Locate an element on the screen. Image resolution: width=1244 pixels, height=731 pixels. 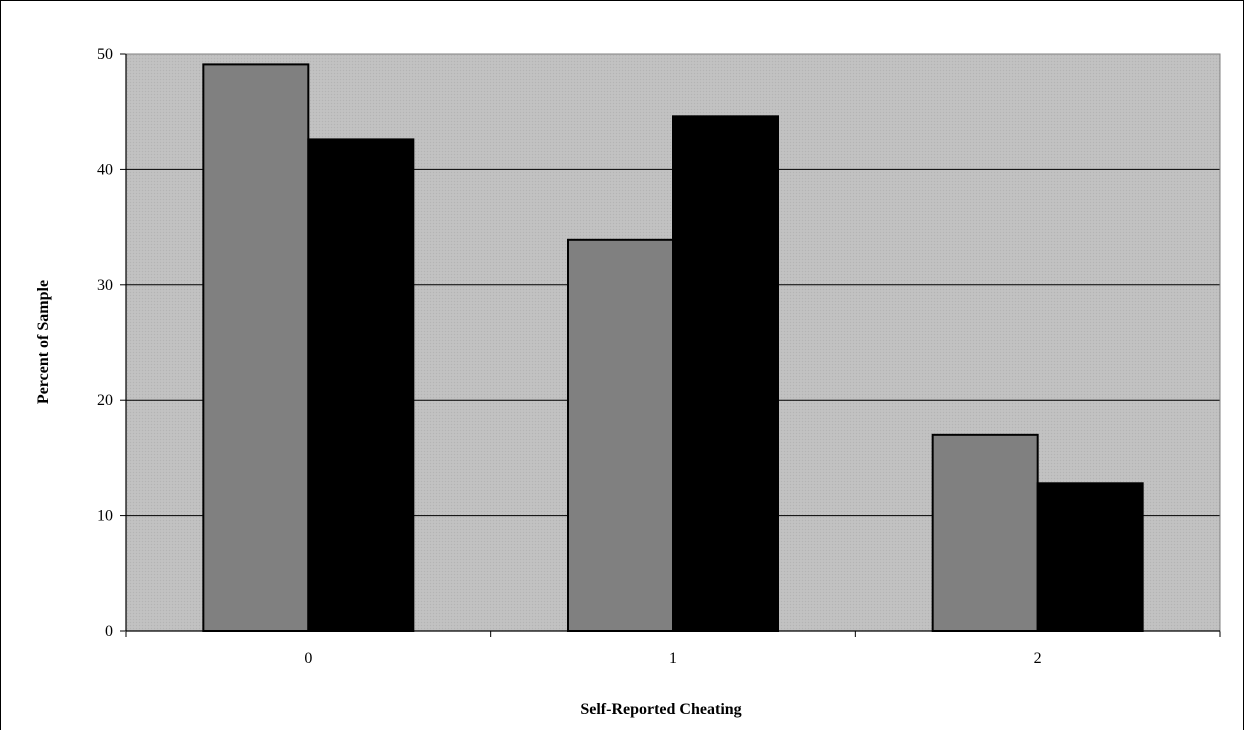
y-tick-label: 10 is located at coordinates (105, 516).